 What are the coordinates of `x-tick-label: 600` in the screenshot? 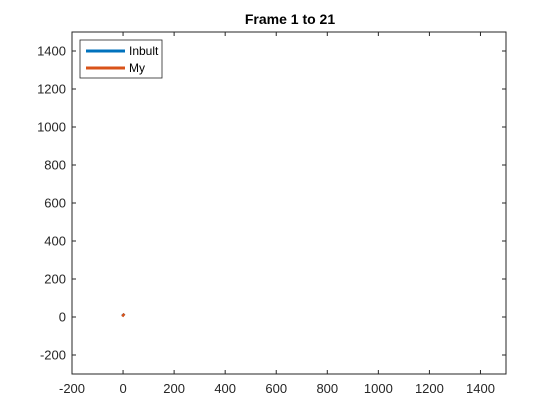 It's located at (276, 388).